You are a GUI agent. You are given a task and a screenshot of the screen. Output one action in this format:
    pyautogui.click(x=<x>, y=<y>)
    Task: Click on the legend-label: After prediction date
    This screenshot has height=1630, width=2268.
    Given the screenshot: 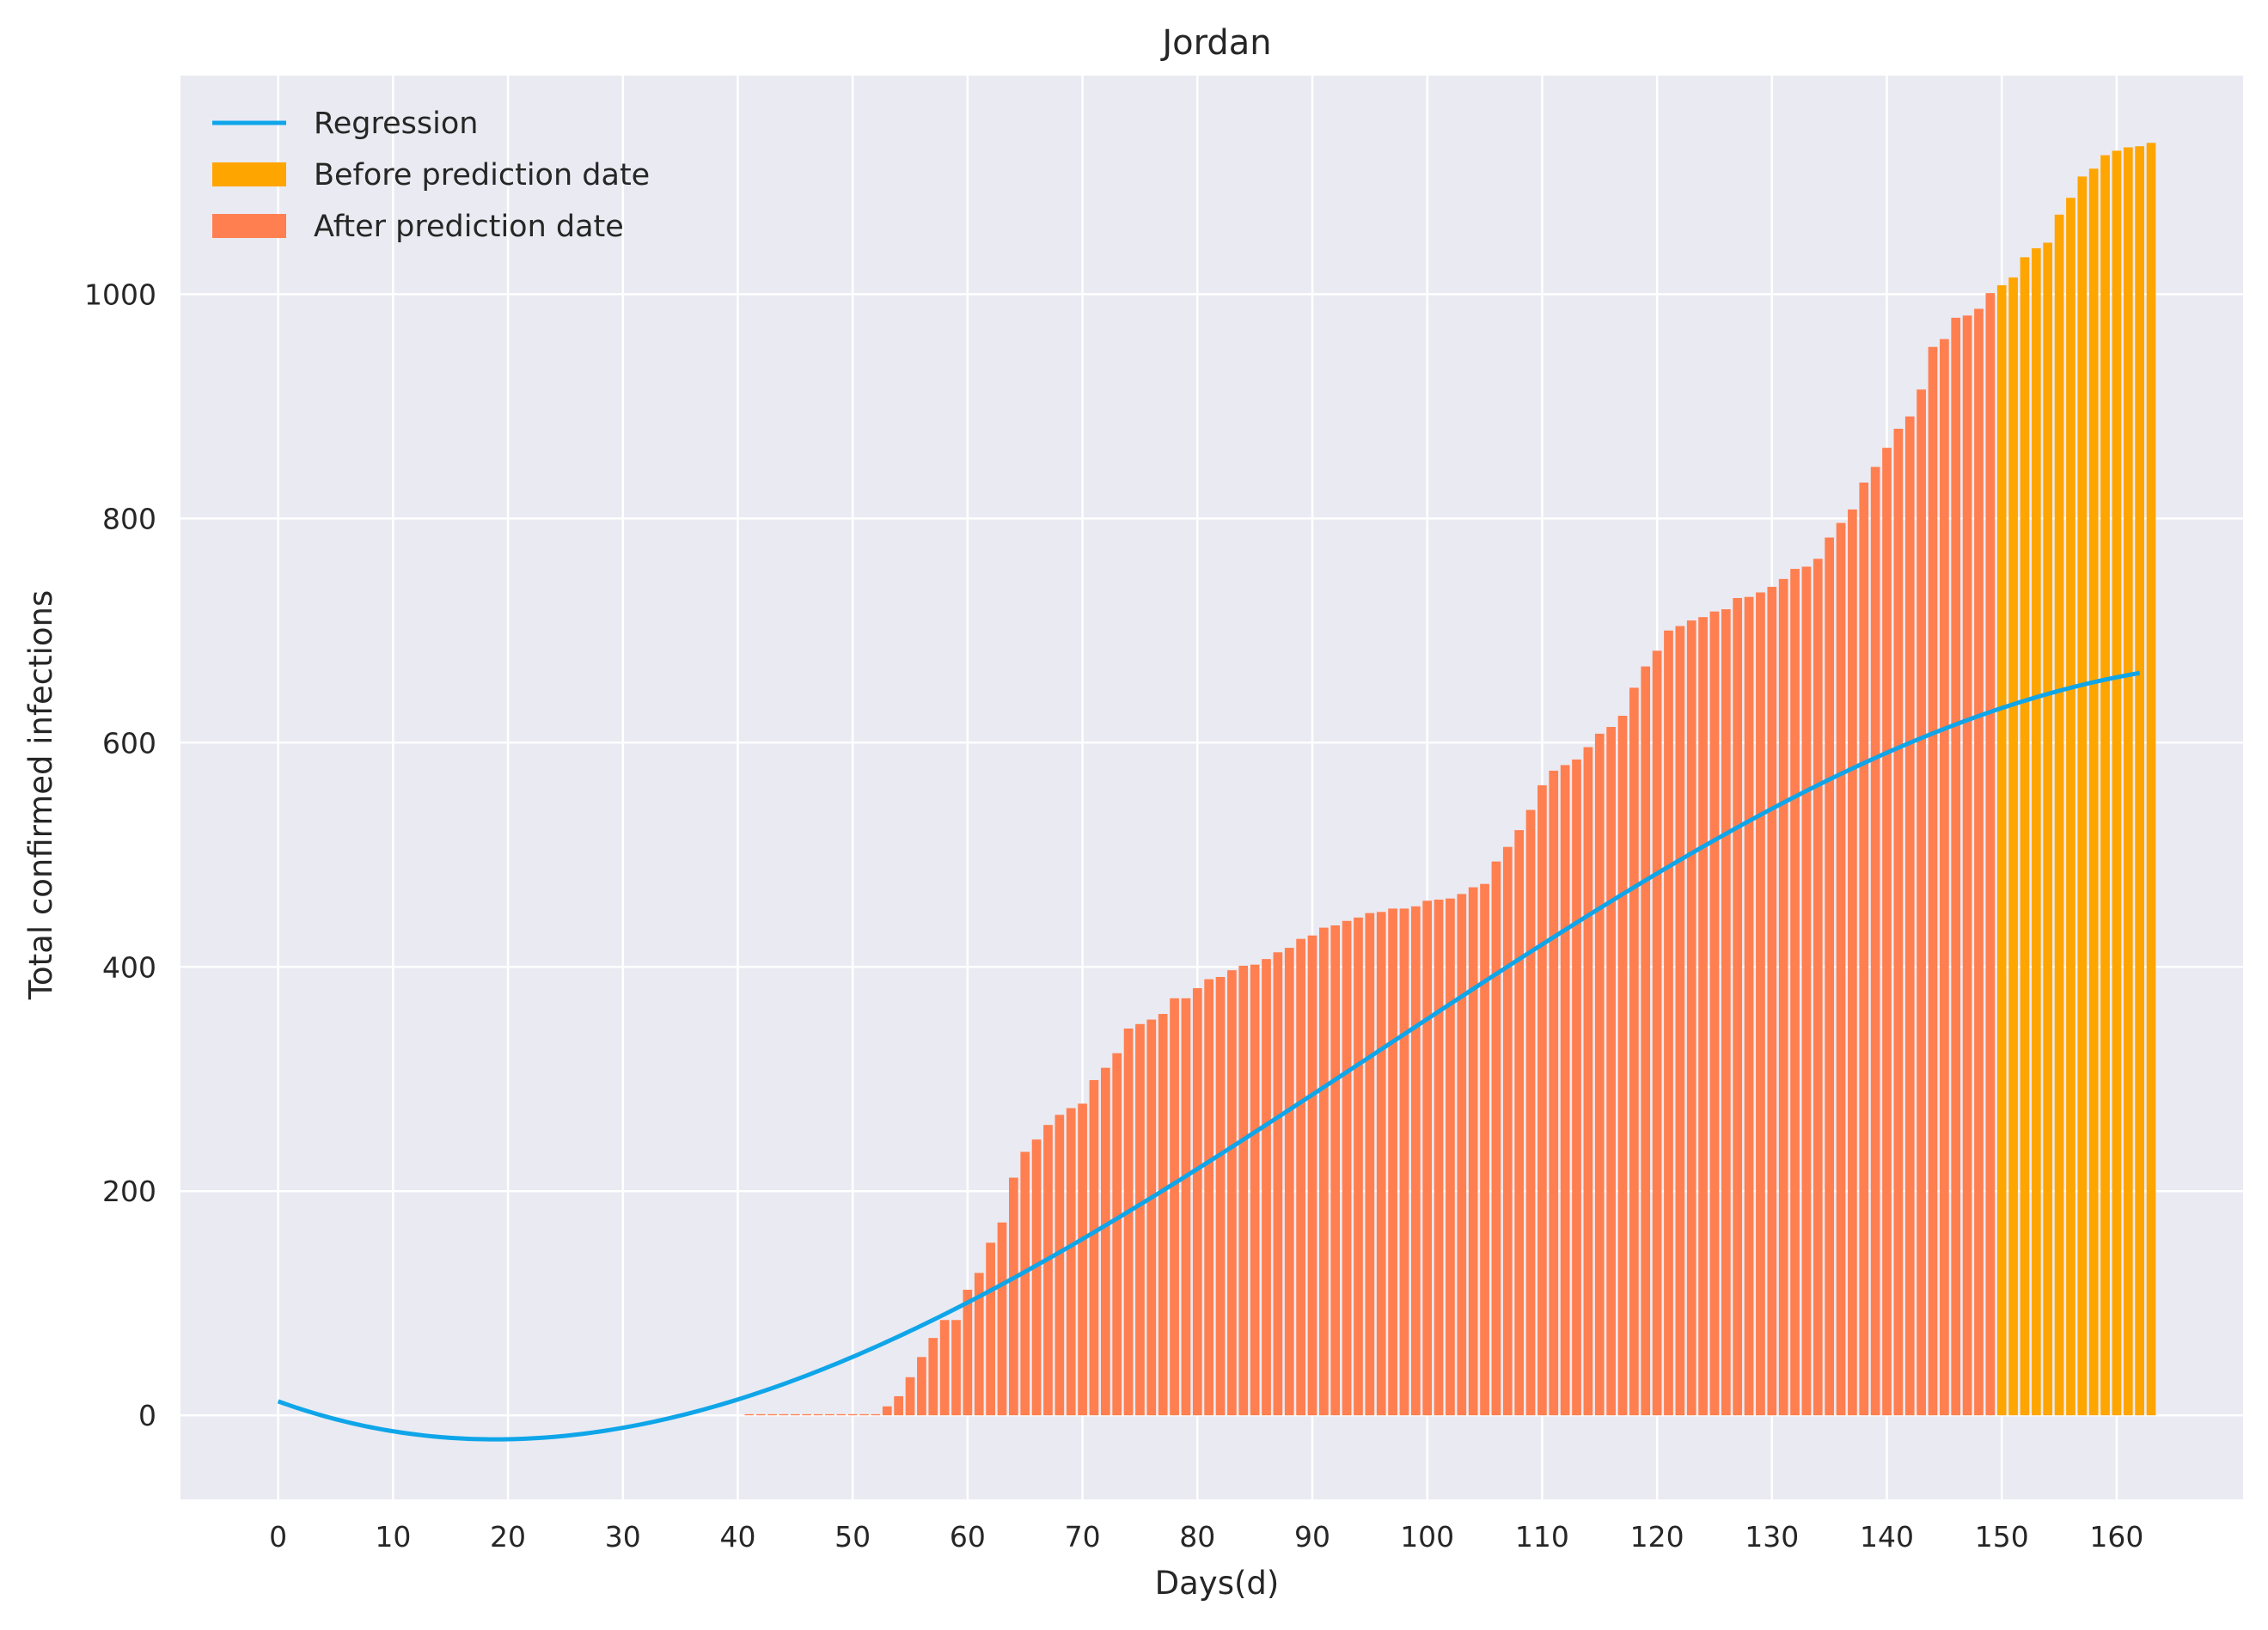 What is the action you would take?
    pyautogui.click(x=469, y=227)
    